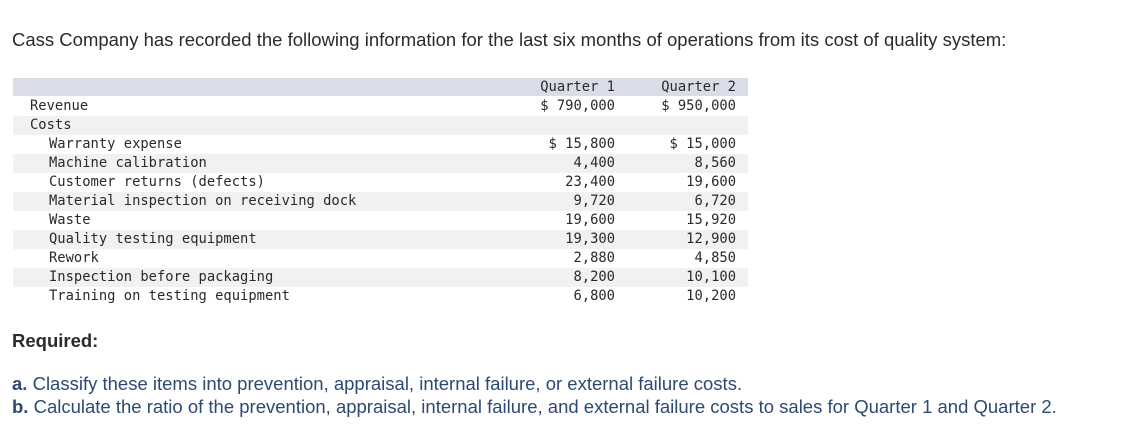  What do you see at coordinates (594, 258) in the screenshot?
I see `item-q1: 2,880` at bounding box center [594, 258].